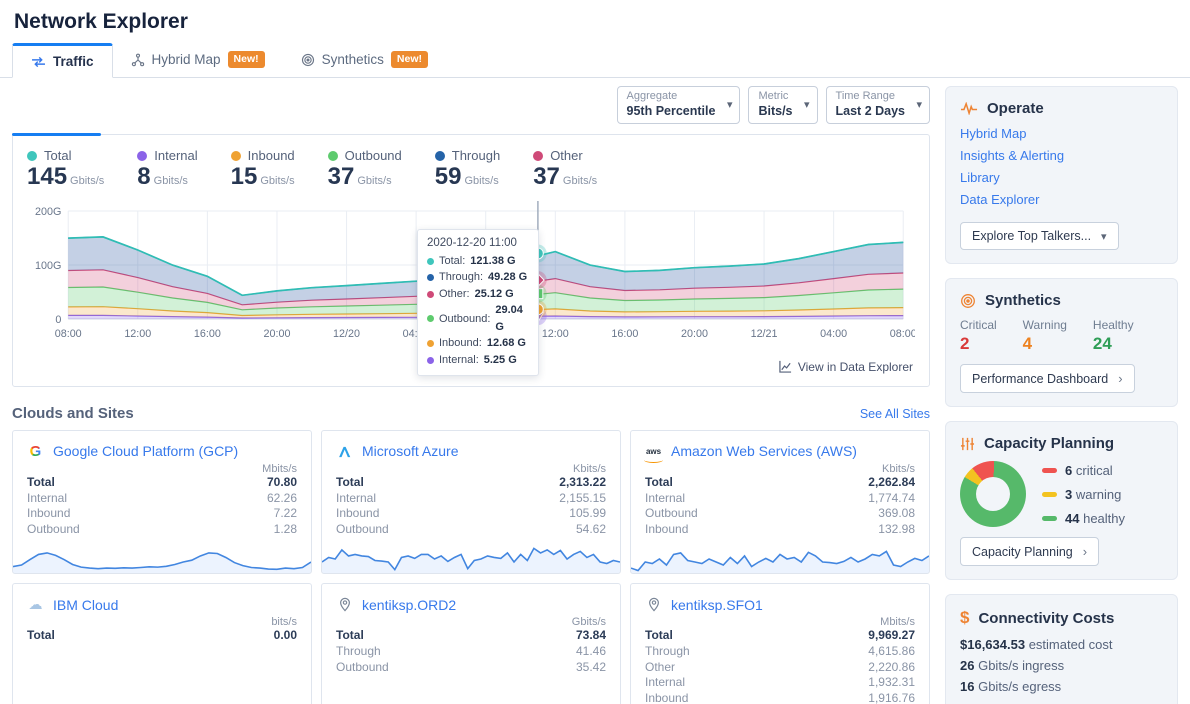  I want to click on card-row: Total 0.00, so click(162, 635).